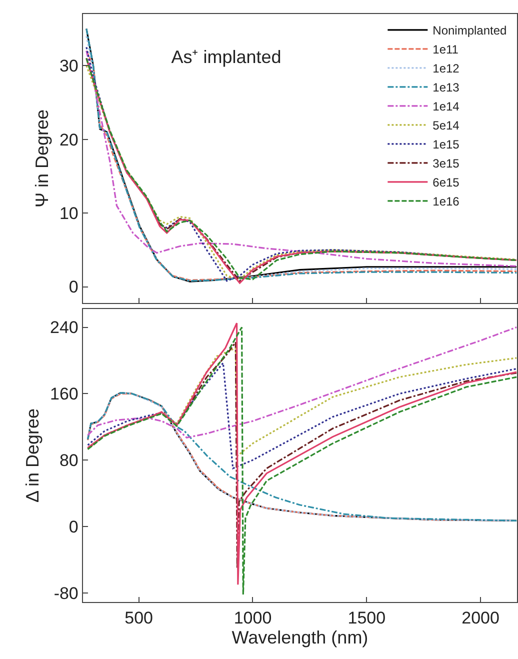  What do you see at coordinates (68, 214) in the screenshot?
I see `y-tick-label: 10` at bounding box center [68, 214].